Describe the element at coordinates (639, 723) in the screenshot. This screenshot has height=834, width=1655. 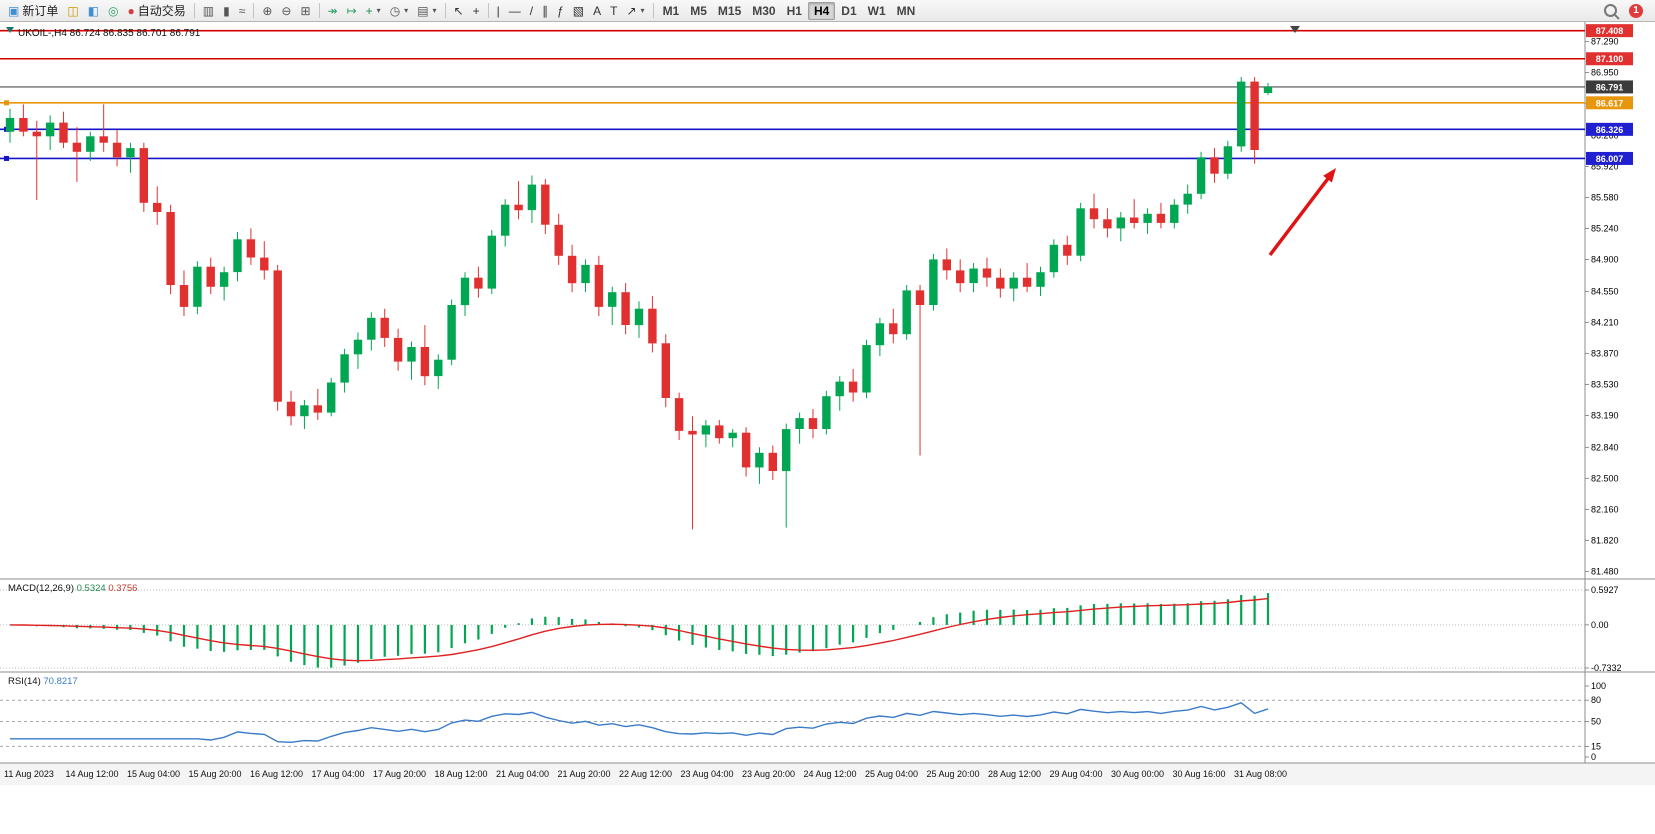
I see `rsi-line` at that location.